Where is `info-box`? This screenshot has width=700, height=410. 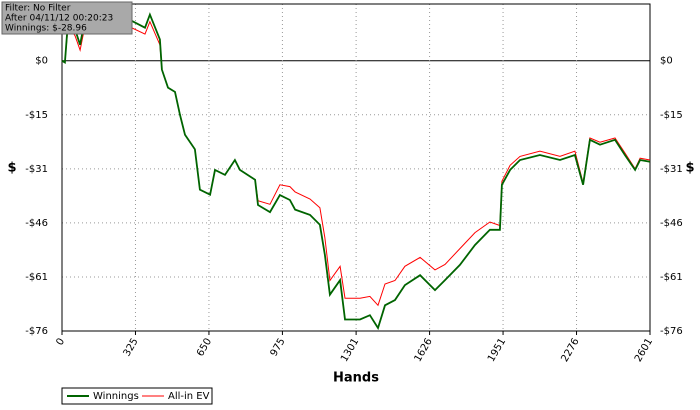
info-box is located at coordinates (67, 18).